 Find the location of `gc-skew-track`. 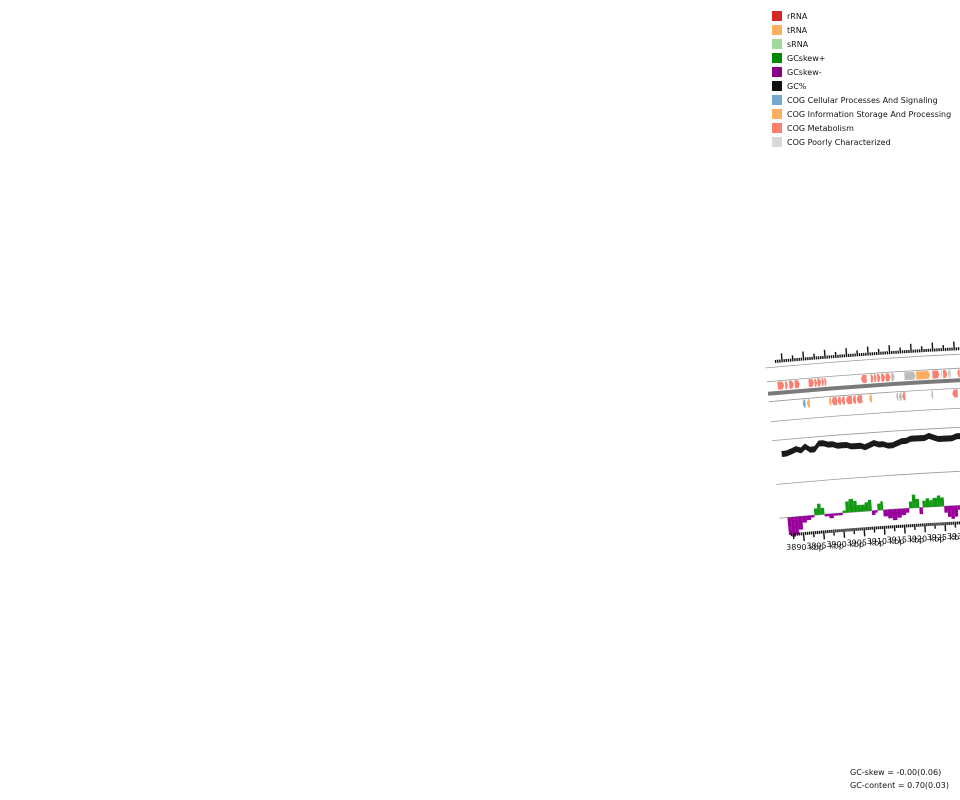

gc-skew-track is located at coordinates (873, 515).